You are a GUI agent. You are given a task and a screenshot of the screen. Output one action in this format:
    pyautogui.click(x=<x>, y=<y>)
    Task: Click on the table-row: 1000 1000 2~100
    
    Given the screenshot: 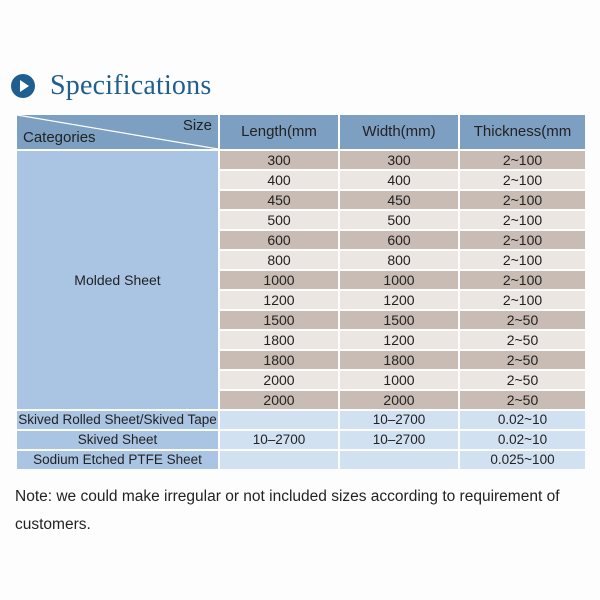 What is the action you would take?
    pyautogui.click(x=301, y=280)
    